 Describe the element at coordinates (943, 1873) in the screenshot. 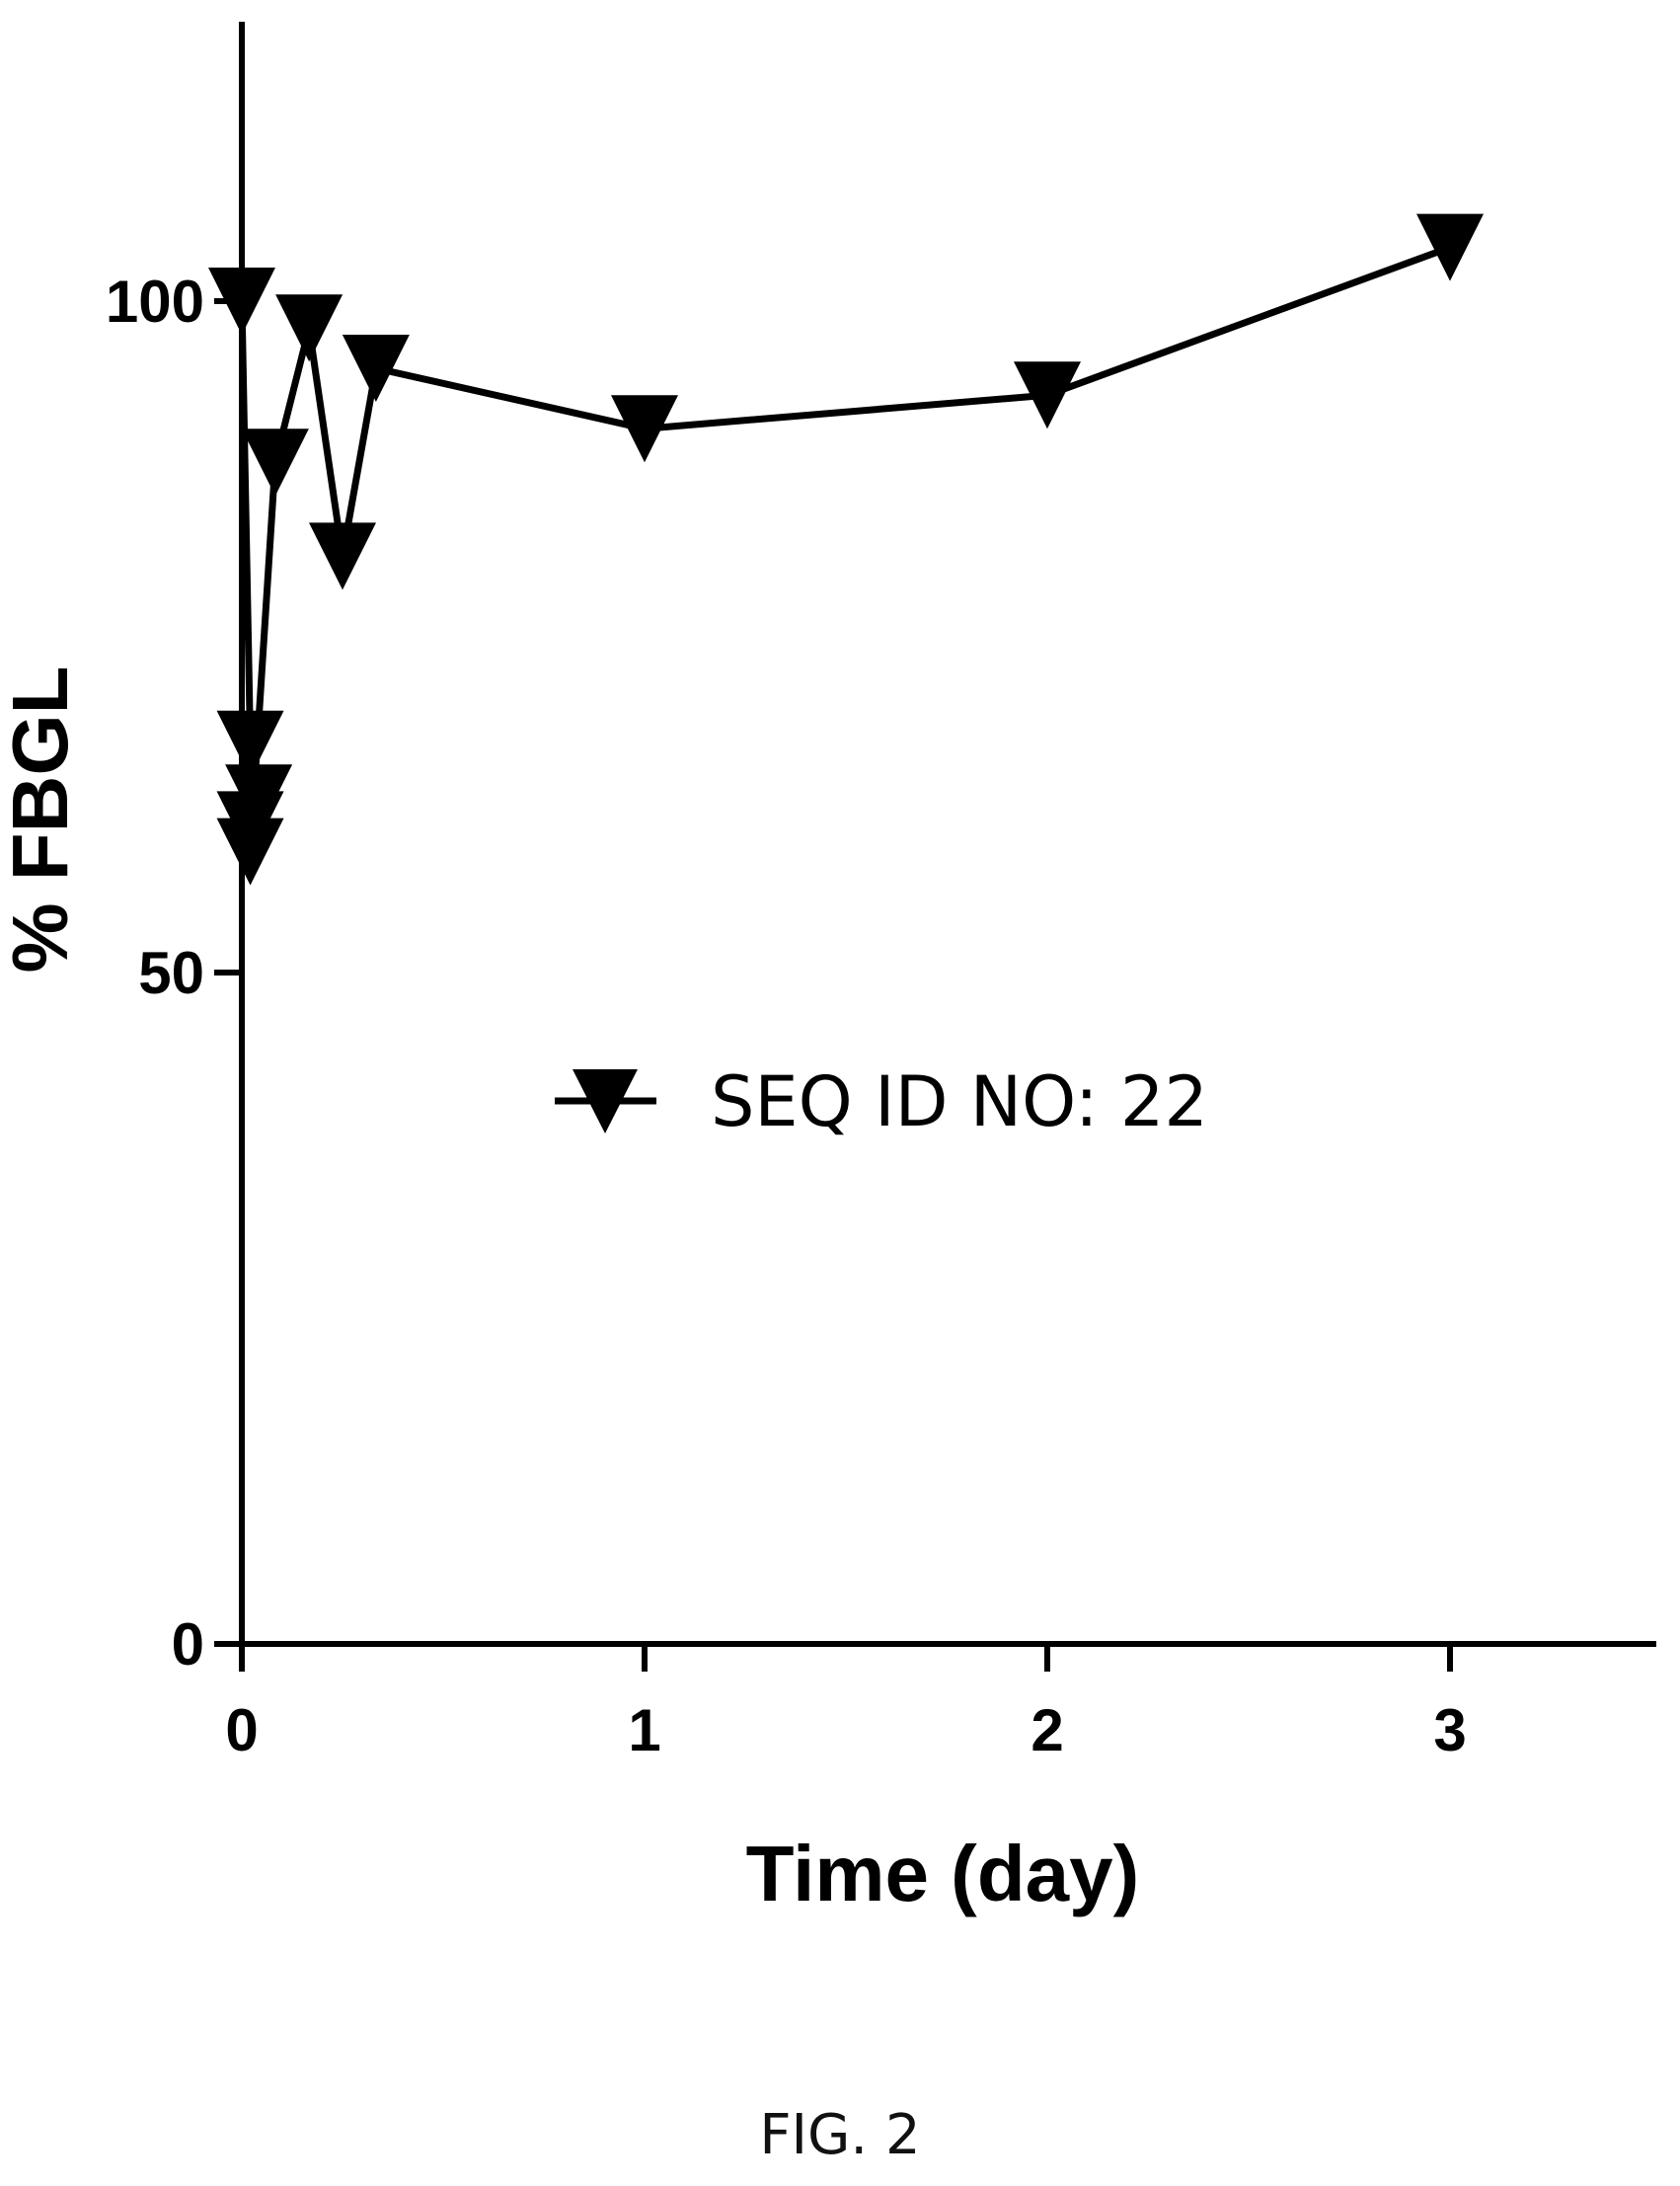

I see `x-axis-title: Time (day)` at that location.